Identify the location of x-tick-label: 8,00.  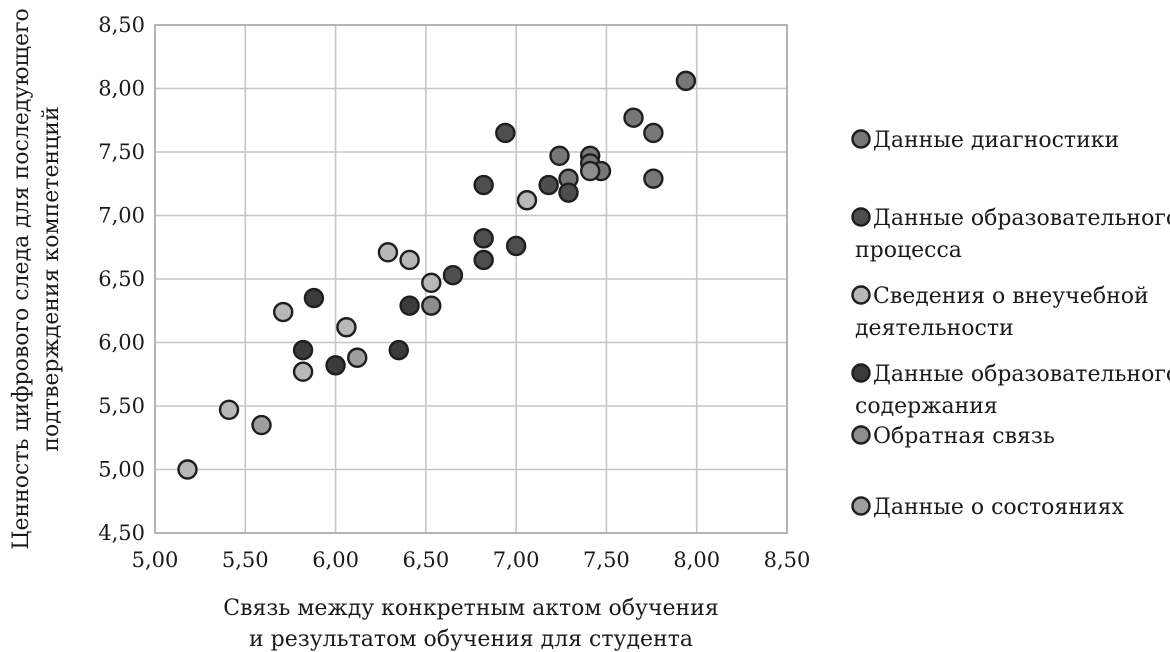
(696, 560).